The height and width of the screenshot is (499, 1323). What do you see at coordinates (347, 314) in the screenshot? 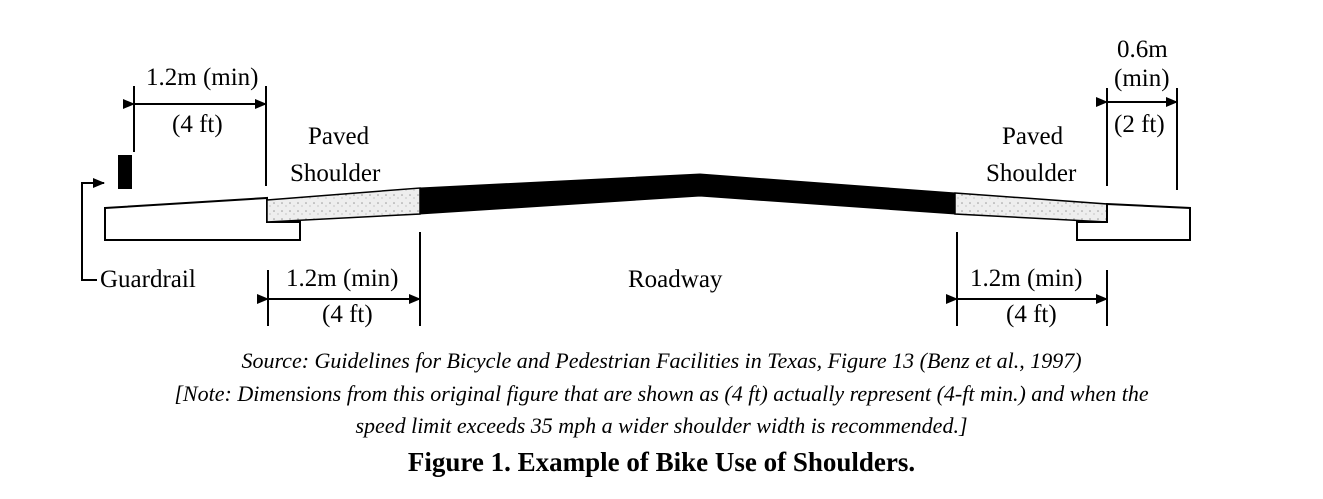
I see `bottom-left-dim-ft: (4 ft)` at bounding box center [347, 314].